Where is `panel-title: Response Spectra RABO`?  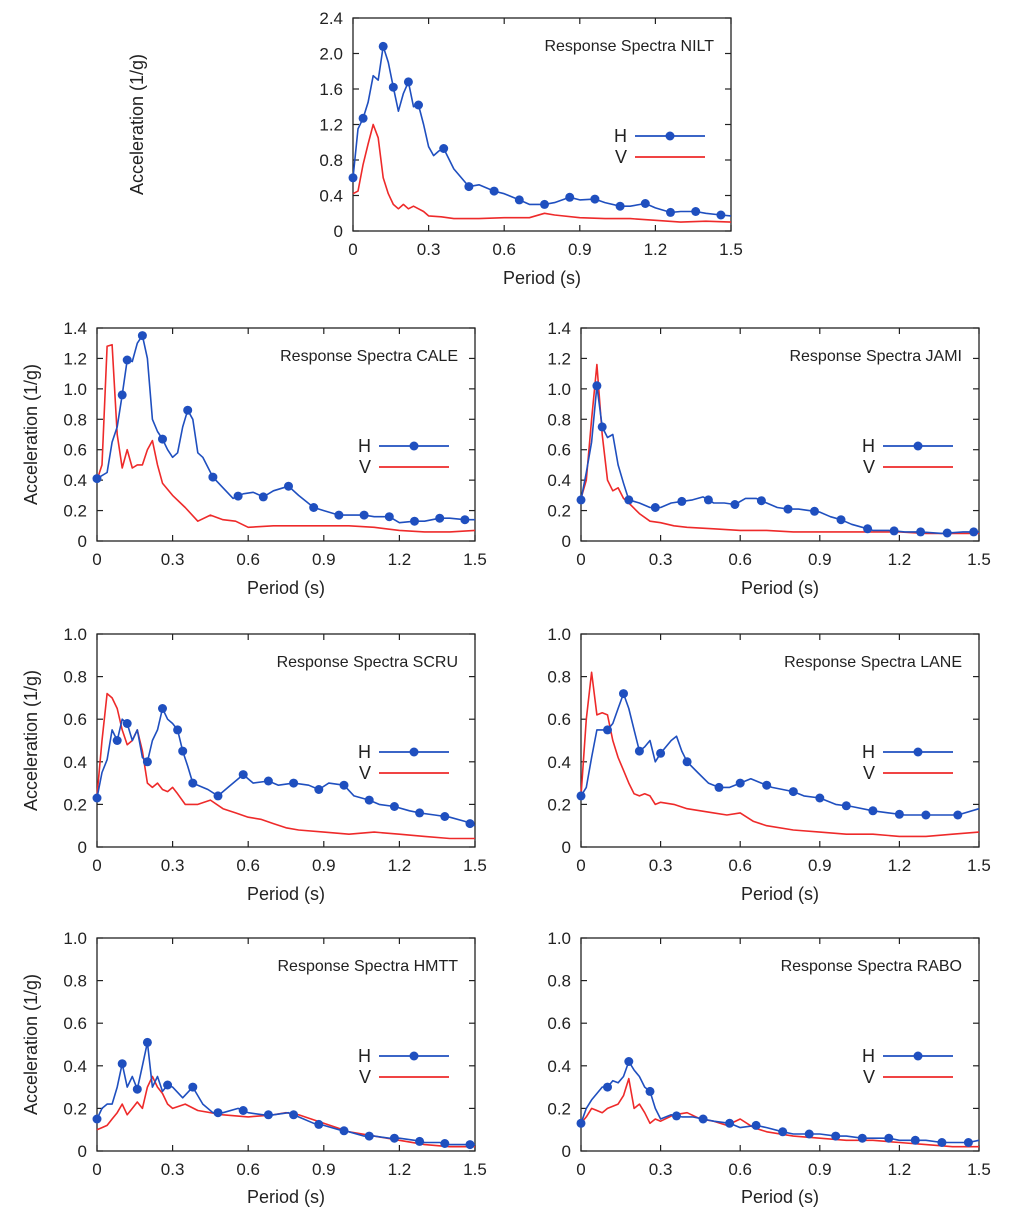
panel-title: Response Spectra RABO is located at coordinates (871, 966).